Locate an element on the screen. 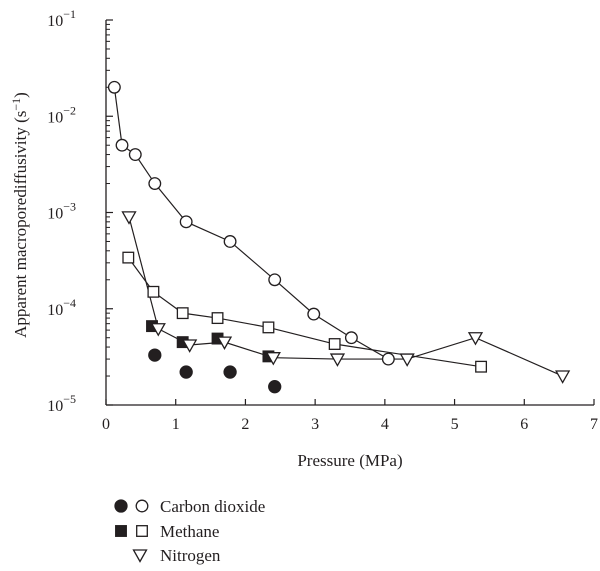 Image resolution: width=600 pixels, height=571 pixels. x-tick-label: 0 is located at coordinates (106, 424).